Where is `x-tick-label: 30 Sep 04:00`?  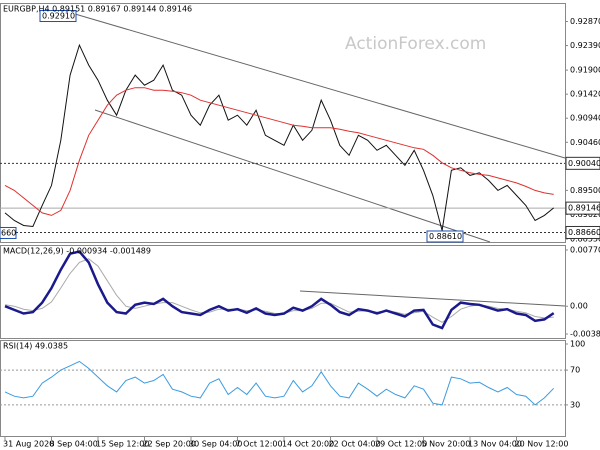 x-tick-label: 30 Sep 04:00 is located at coordinates (215, 444).